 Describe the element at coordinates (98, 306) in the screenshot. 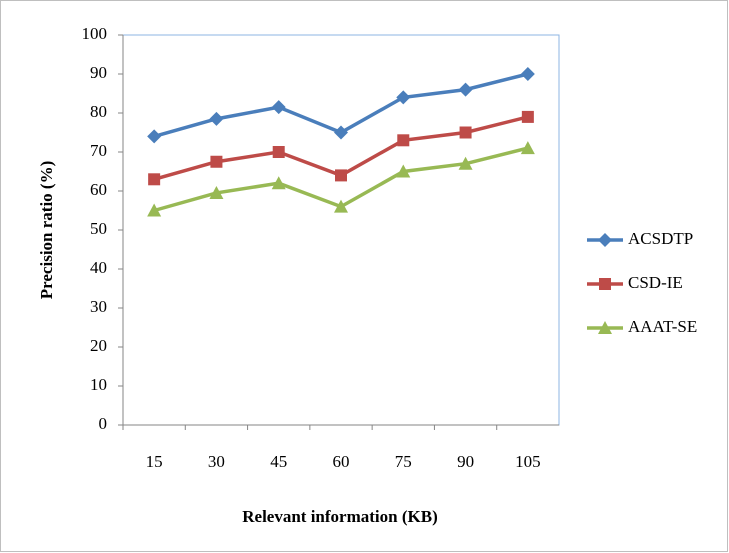

I see `y-tick-label: 30` at that location.